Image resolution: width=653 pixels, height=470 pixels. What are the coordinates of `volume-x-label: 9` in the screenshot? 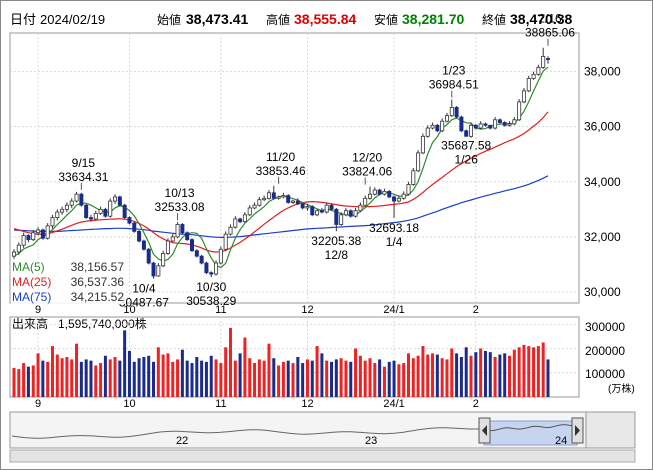 It's located at (38, 404).